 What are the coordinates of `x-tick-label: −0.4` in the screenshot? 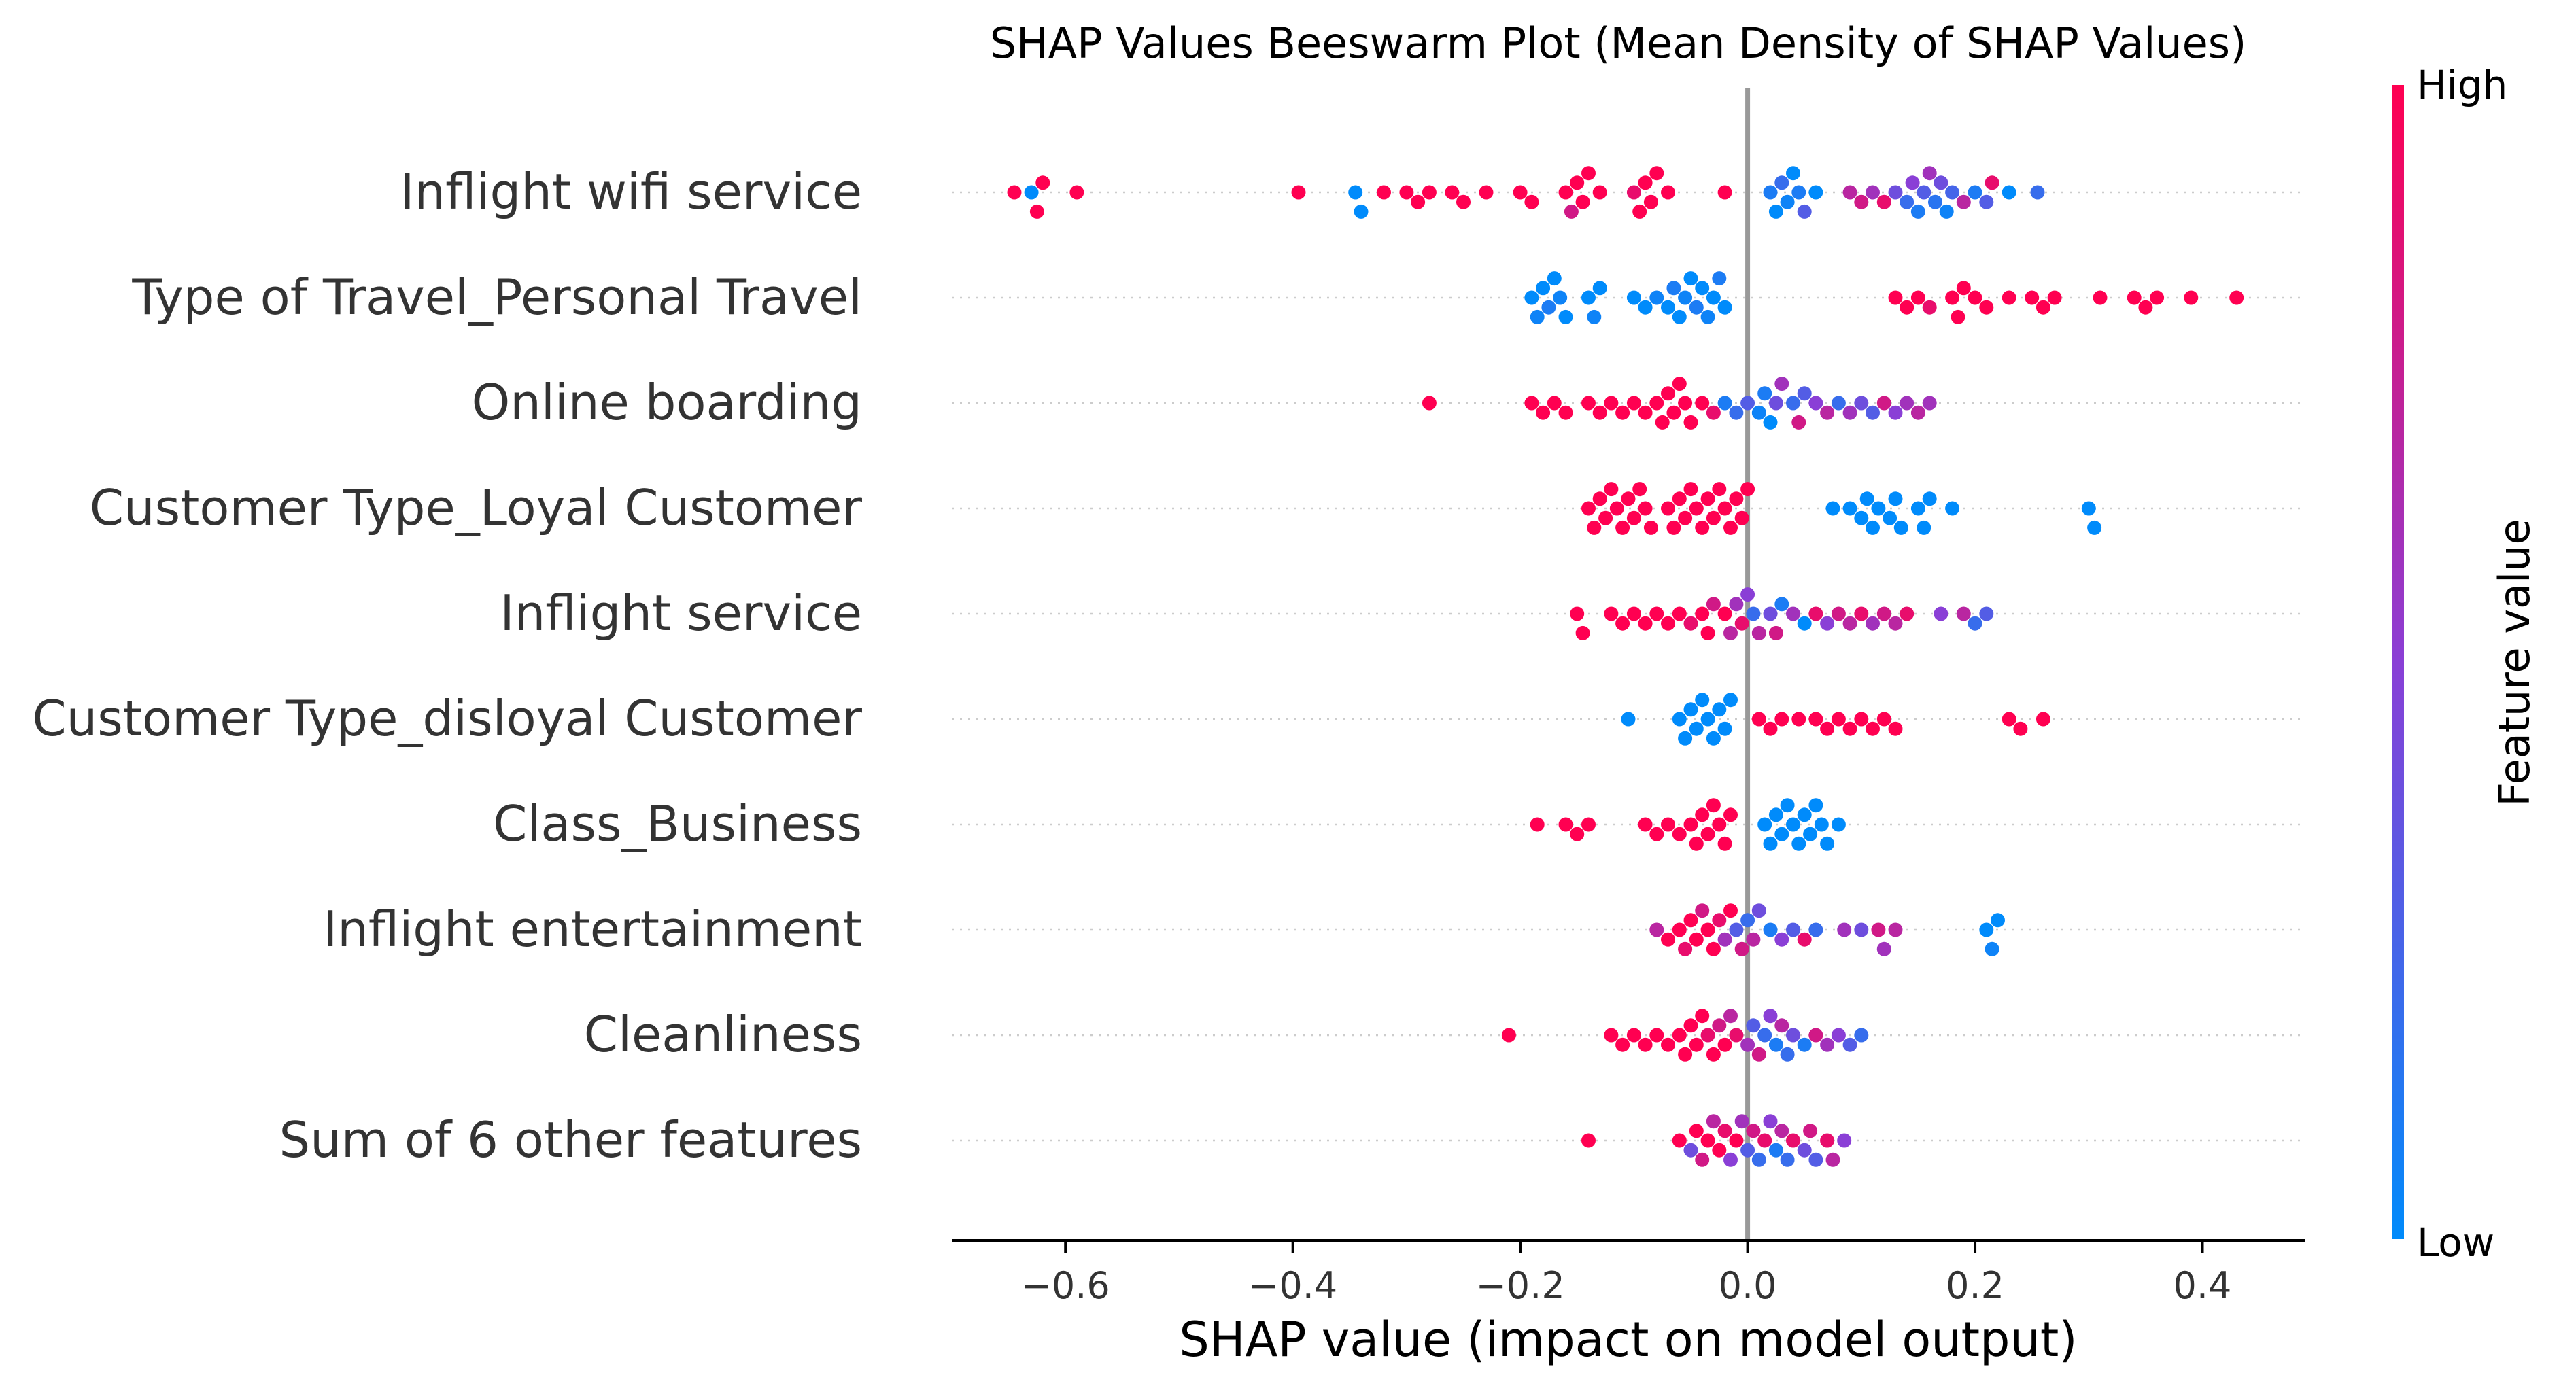 It's located at (1292, 1285).